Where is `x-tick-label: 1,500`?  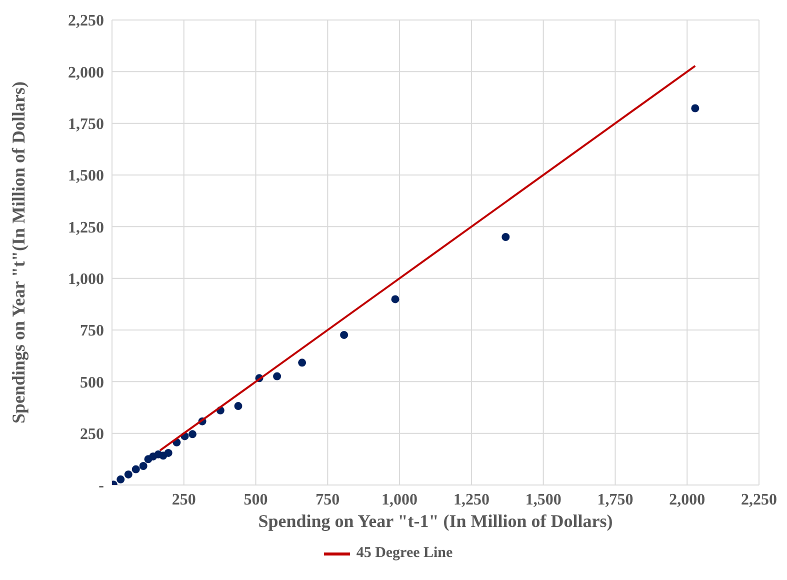 x-tick-label: 1,500 is located at coordinates (543, 499).